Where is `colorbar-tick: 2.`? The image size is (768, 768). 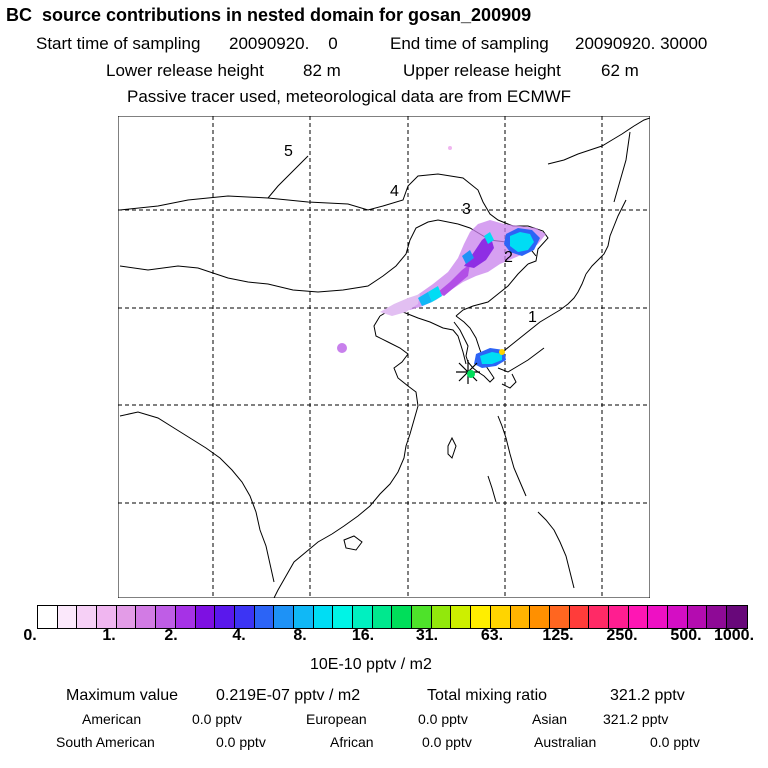 colorbar-tick: 2. is located at coordinates (171, 635).